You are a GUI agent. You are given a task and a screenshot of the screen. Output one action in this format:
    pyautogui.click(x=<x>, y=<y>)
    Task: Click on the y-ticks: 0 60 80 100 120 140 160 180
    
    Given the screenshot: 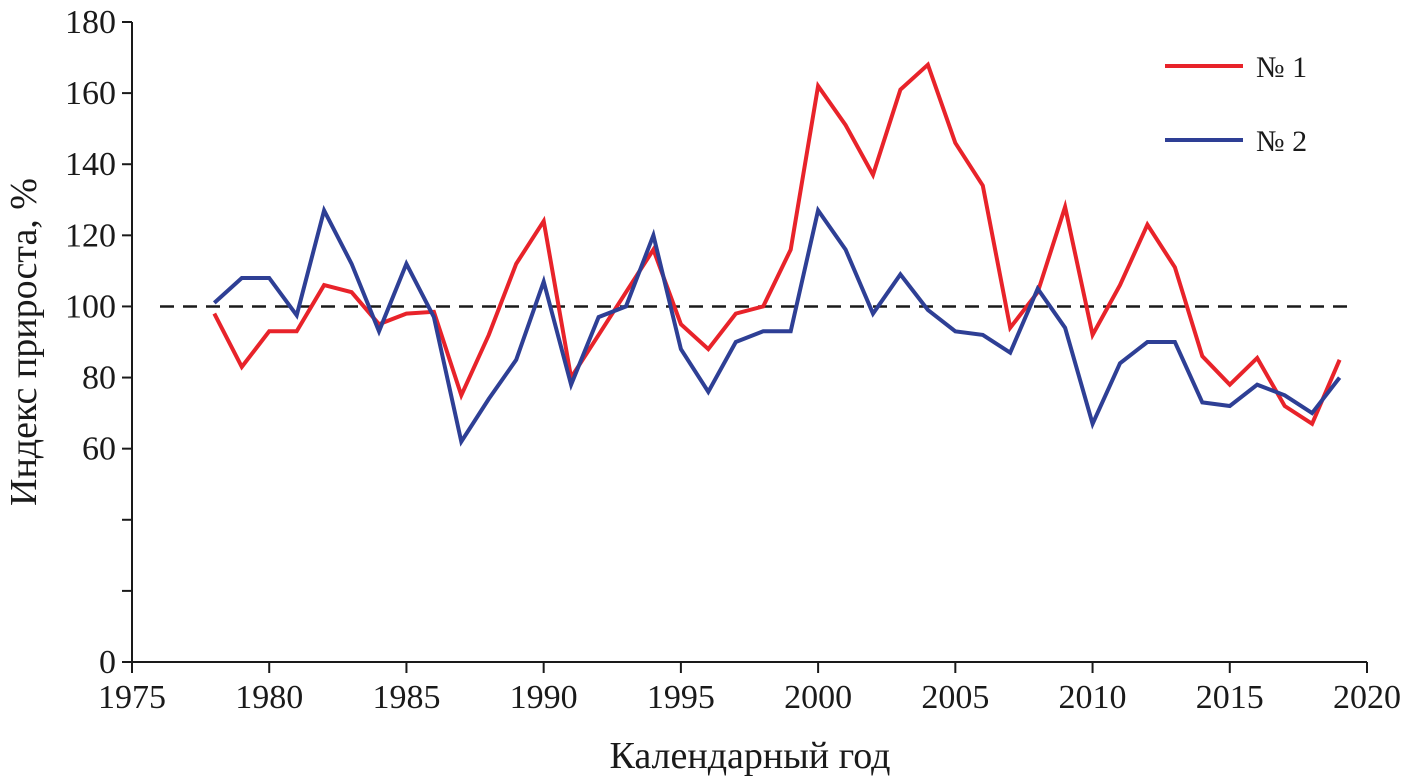 What is the action you would take?
    pyautogui.click(x=98, y=342)
    